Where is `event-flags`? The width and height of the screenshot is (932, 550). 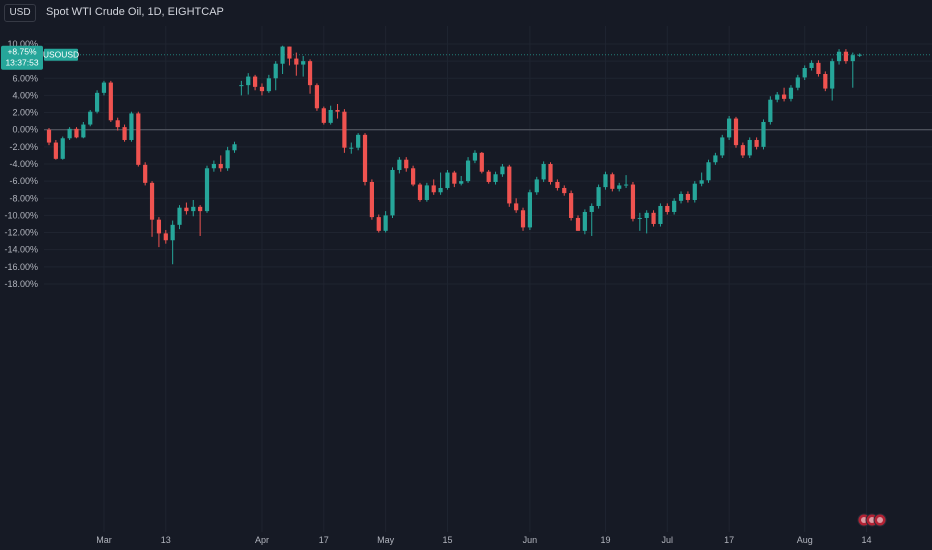 event-flags is located at coordinates (872, 520).